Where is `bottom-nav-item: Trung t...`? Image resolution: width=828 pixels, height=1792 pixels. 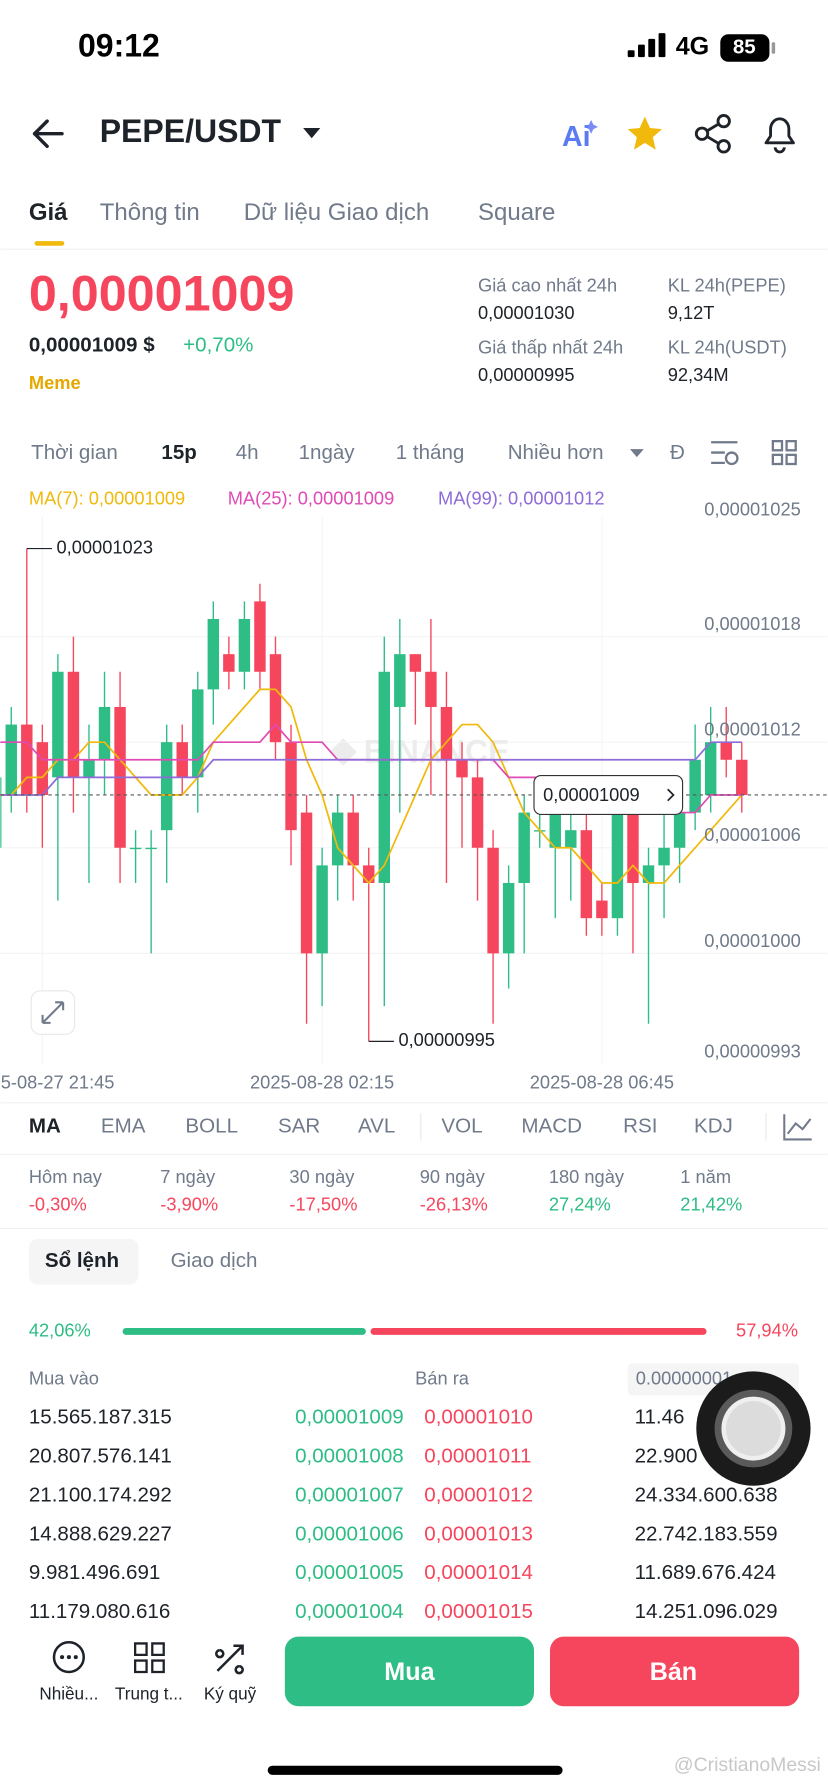
bottom-nav-item: Trung t... is located at coordinates (149, 1693).